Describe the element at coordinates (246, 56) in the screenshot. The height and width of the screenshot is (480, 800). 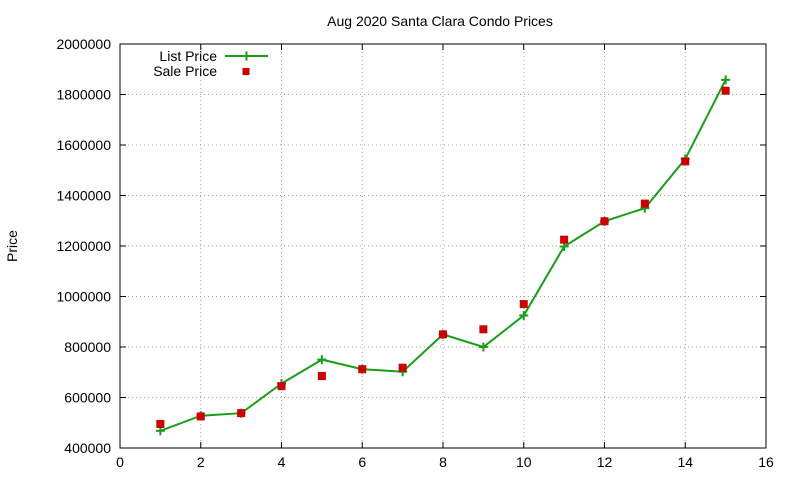
I see `legend-marker-list-price` at that location.